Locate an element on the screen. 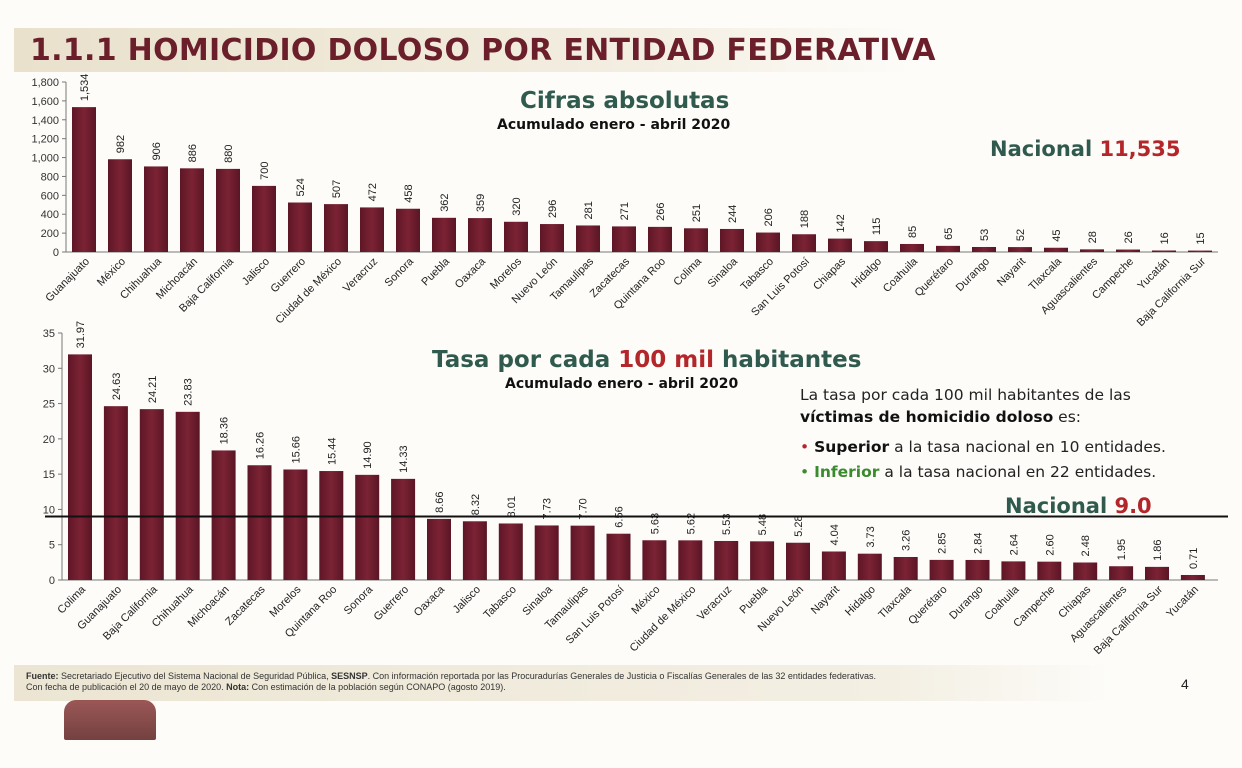  y-tick-label: 800 is located at coordinates (50, 177).